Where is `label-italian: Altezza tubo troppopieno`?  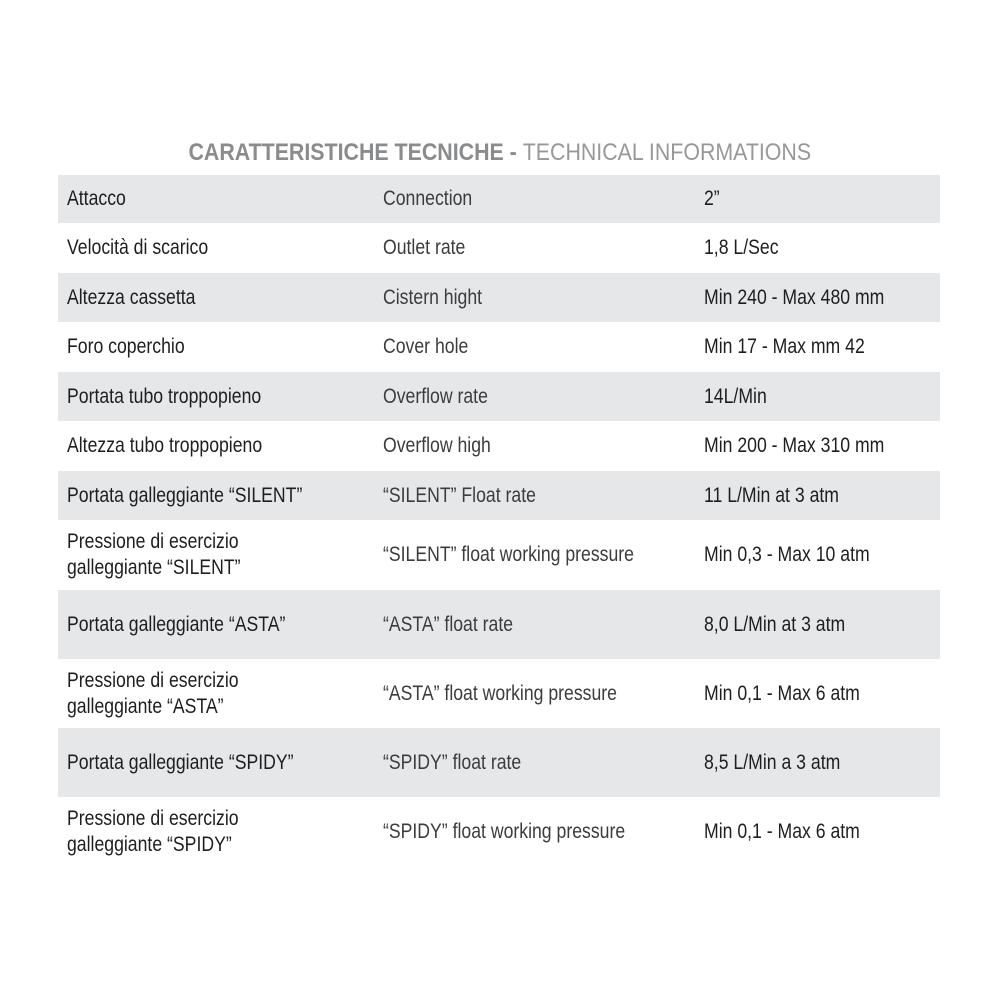
label-italian: Altezza tubo troppopieno is located at coordinates (165, 445).